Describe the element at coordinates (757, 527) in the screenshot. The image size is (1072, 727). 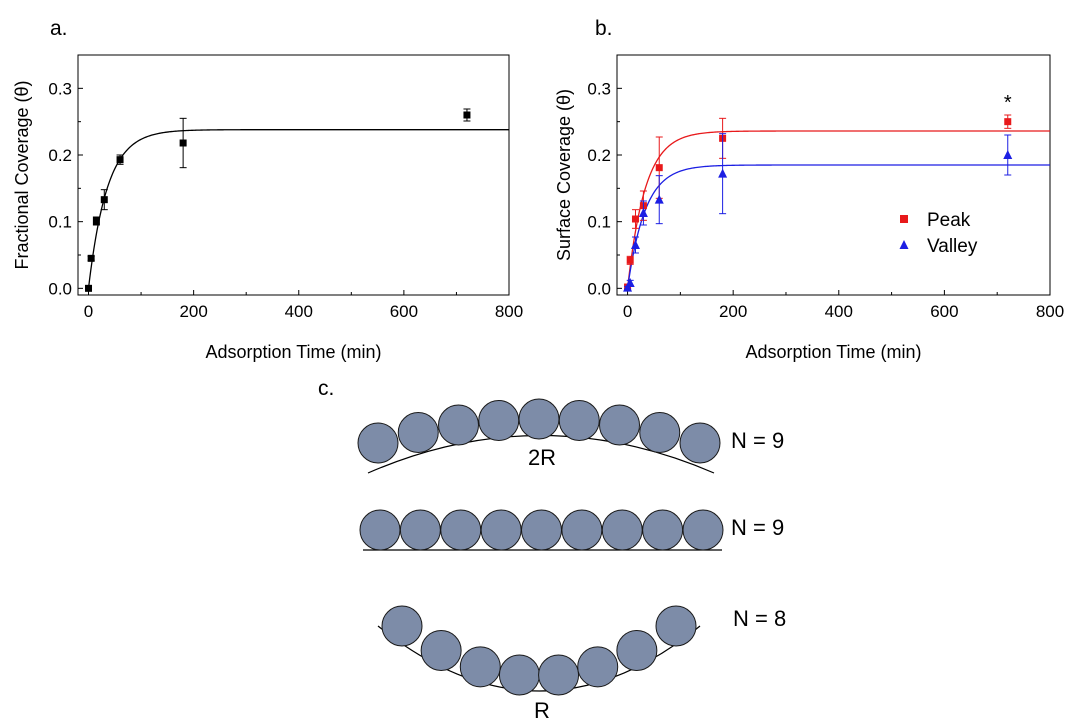
I see `n-label-flat: N = 9` at that location.